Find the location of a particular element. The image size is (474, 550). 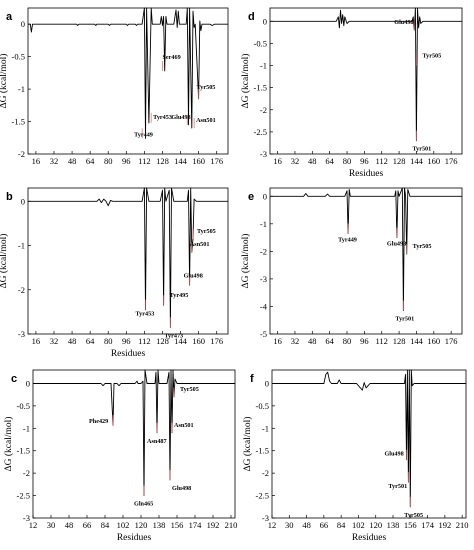

x-tick-label: 80 is located at coordinates (108, 341).